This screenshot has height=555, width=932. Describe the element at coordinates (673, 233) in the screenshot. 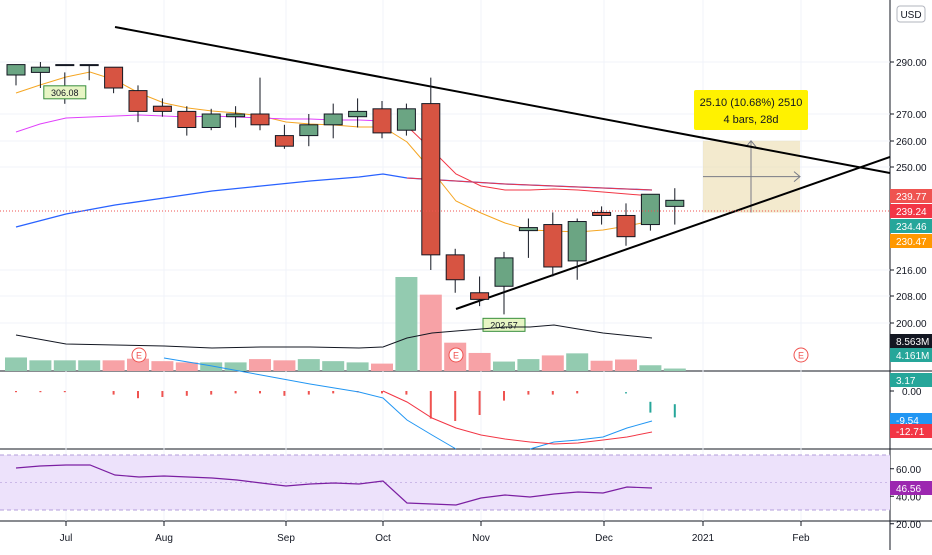

I see `trendline-lower` at that location.